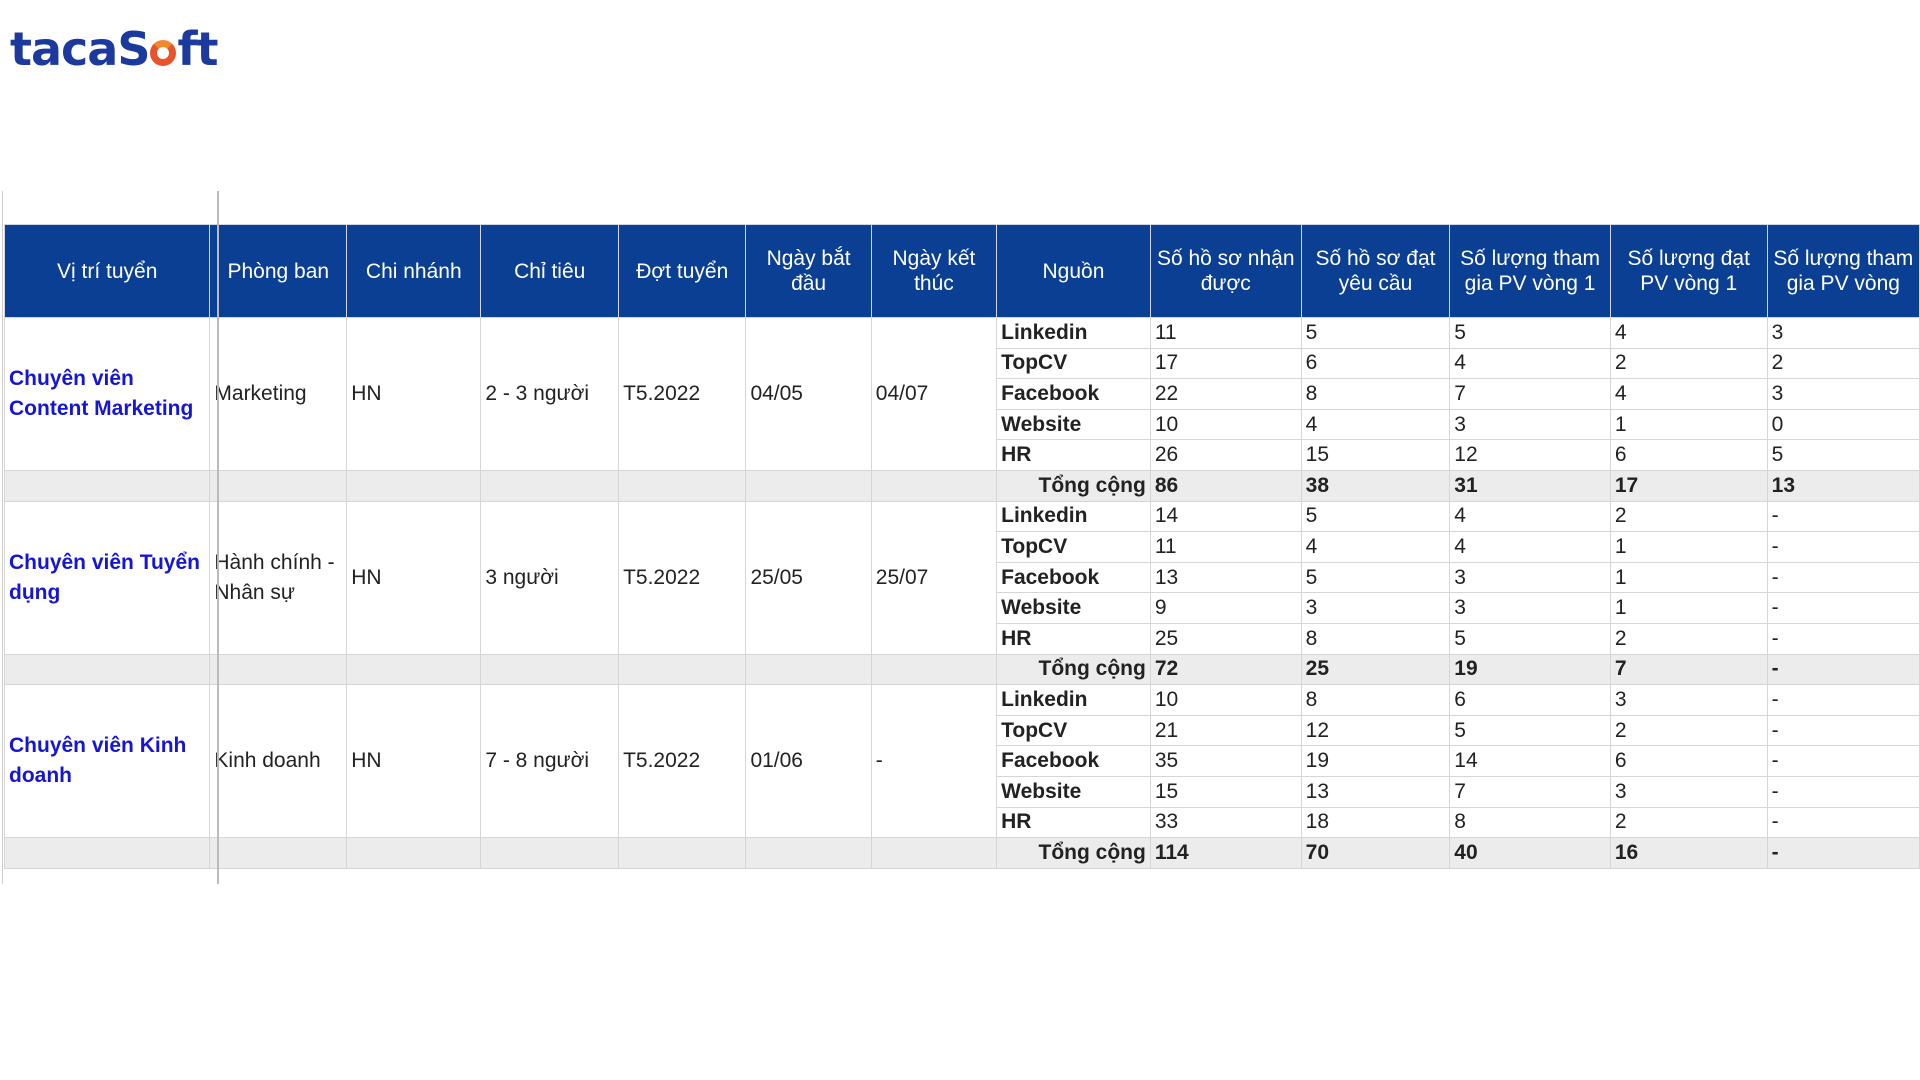 This screenshot has height=1080, width=1920. I want to click on value-cell: 25, so click(1225, 638).